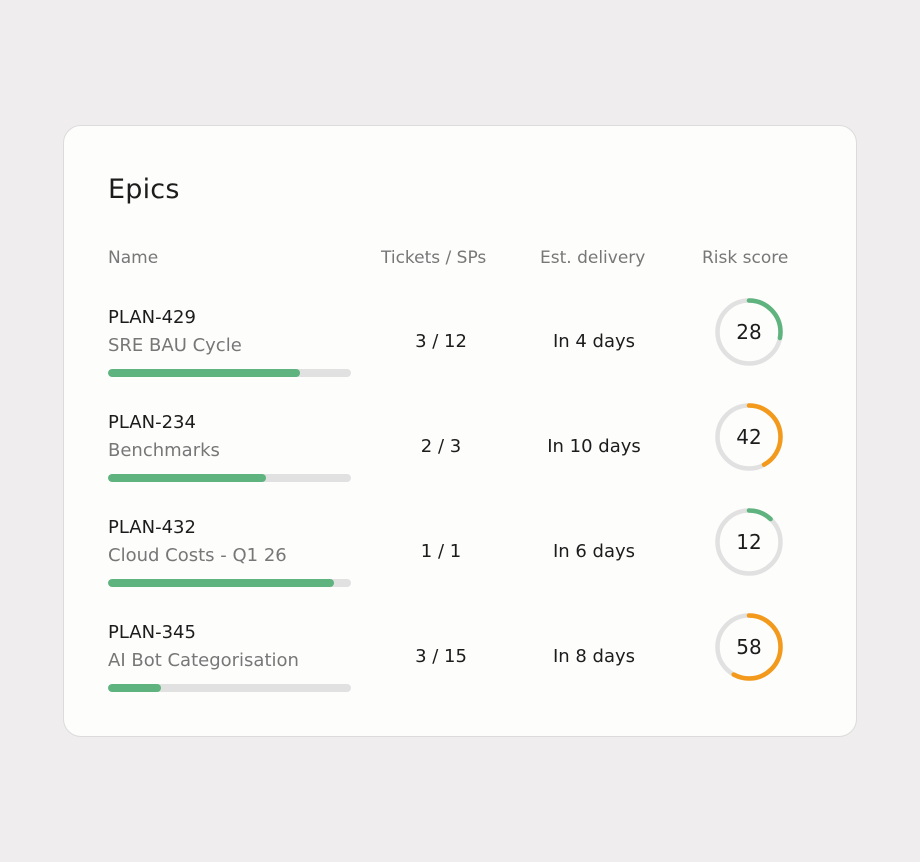  What do you see at coordinates (441, 446) in the screenshot?
I see `tickets-sps: 2 / 3` at bounding box center [441, 446].